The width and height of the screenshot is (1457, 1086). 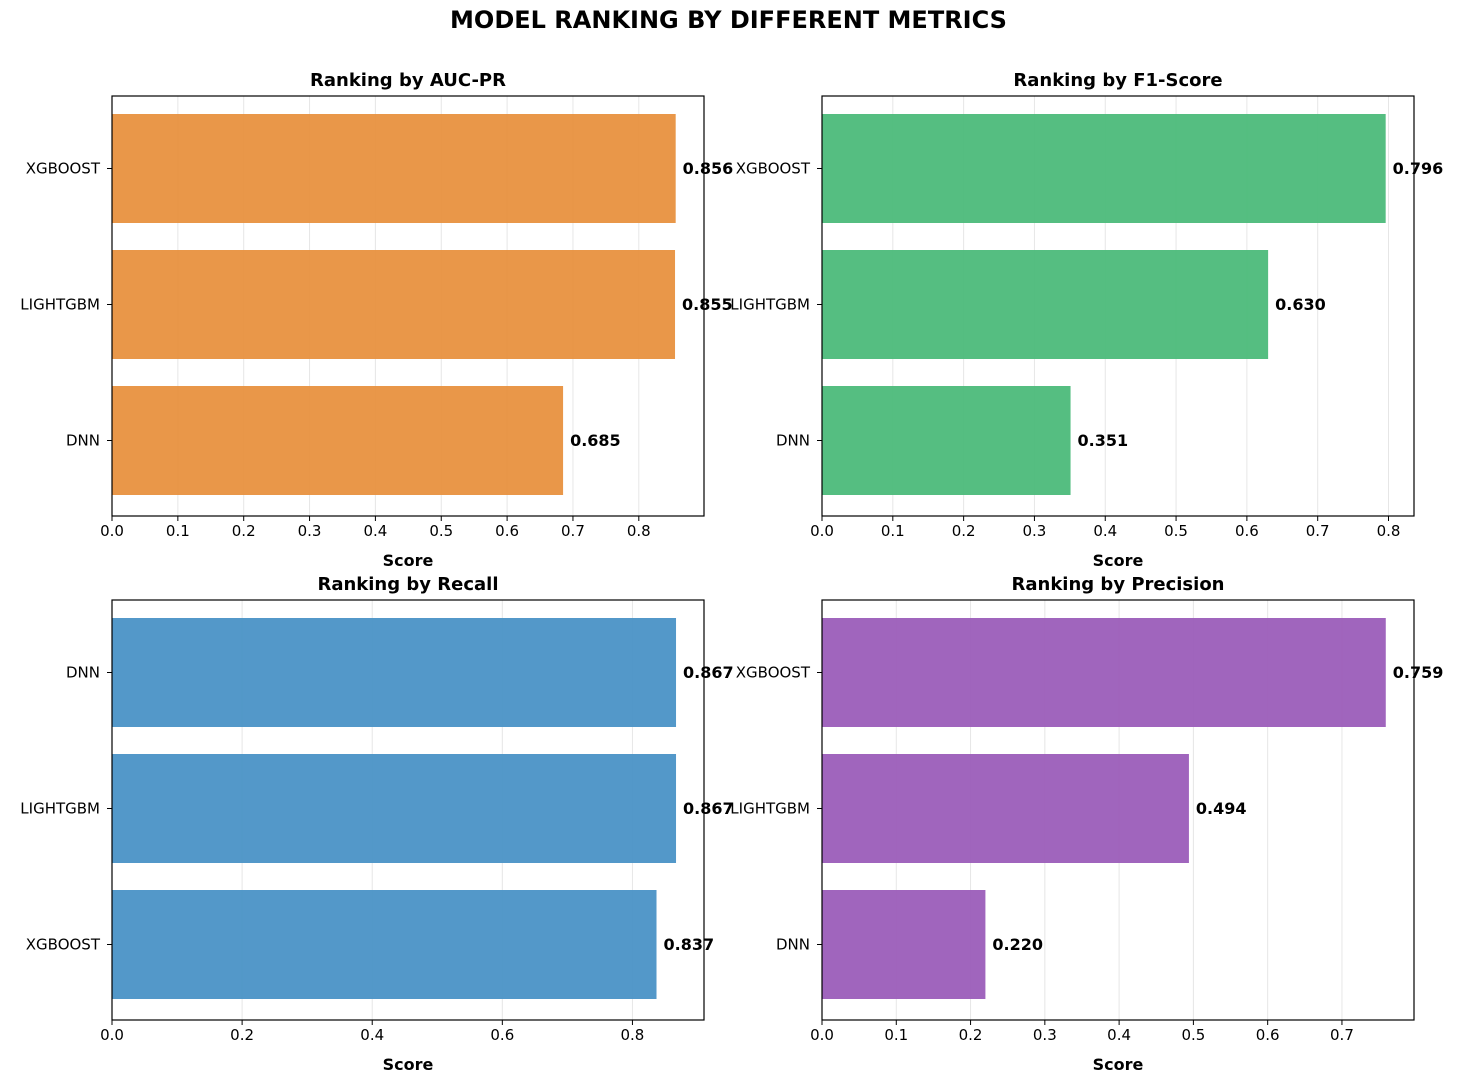 What do you see at coordinates (407, 584) in the screenshot?
I see `panel-title: Ranking by Recall` at bounding box center [407, 584].